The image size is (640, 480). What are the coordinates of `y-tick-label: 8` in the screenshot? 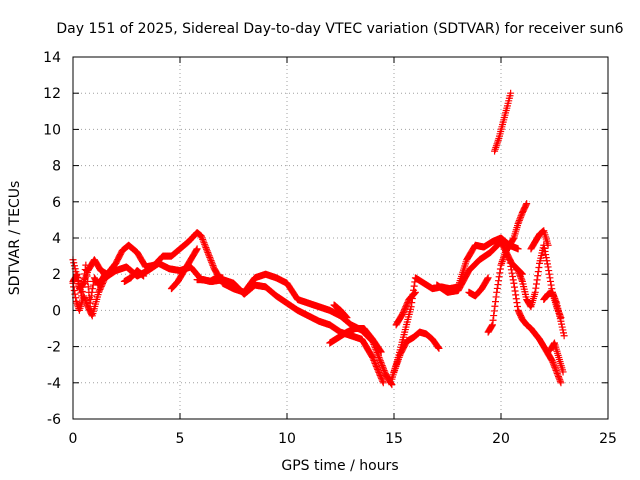 It's located at (56, 167).